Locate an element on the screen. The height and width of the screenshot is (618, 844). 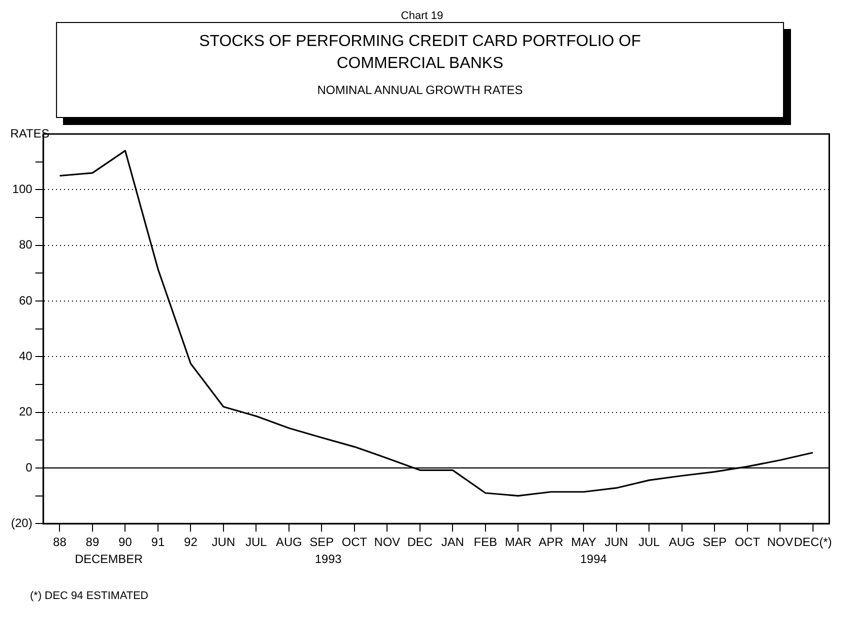
x-tick-label: DEC(*) is located at coordinates (813, 542).